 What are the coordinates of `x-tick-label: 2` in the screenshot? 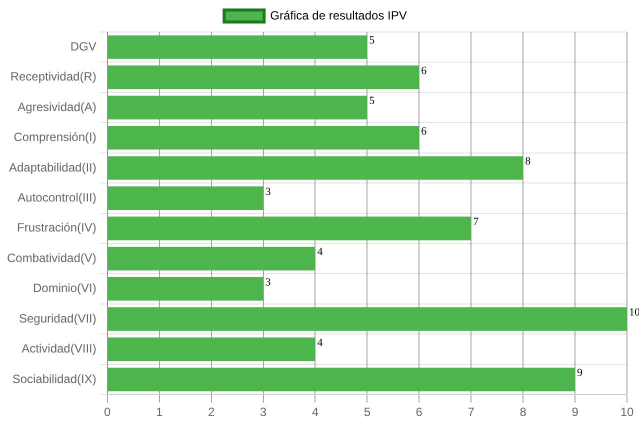 It's located at (211, 412).